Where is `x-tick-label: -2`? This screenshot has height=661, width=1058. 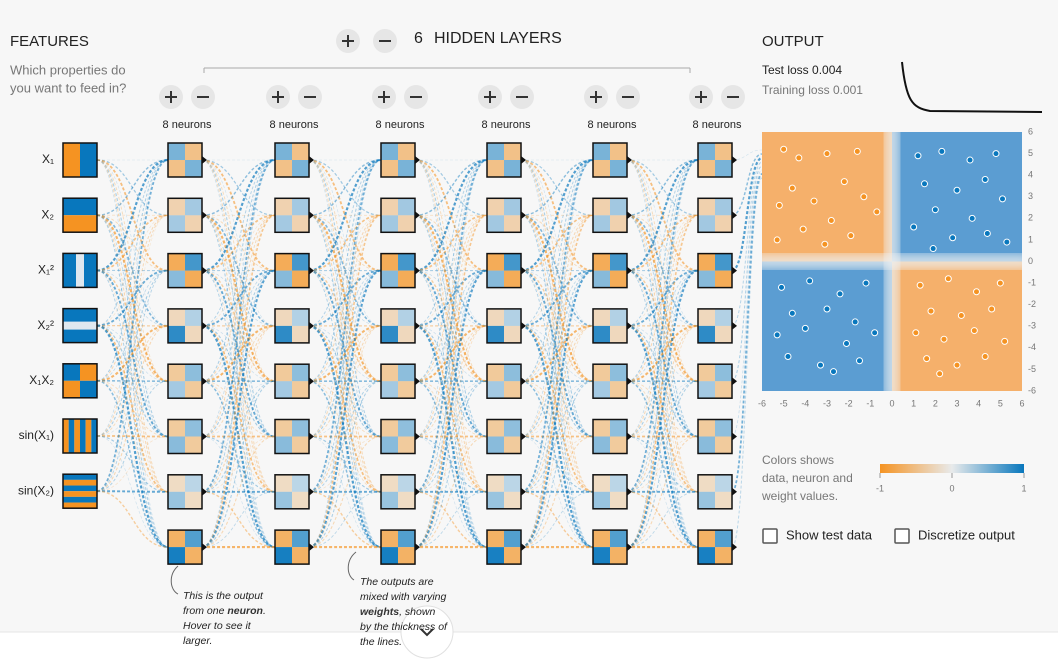
x-tick-label: -2 is located at coordinates (849, 403).